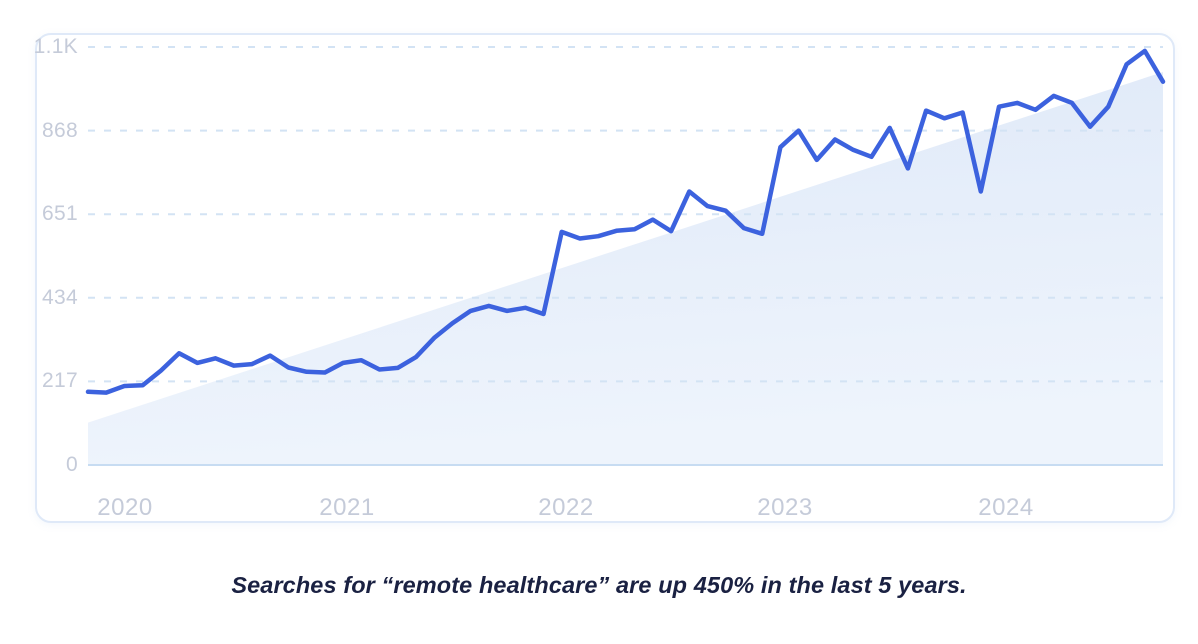 This screenshot has width=1198, height=644. I want to click on y-axis-tick-label: 651, so click(60, 213).